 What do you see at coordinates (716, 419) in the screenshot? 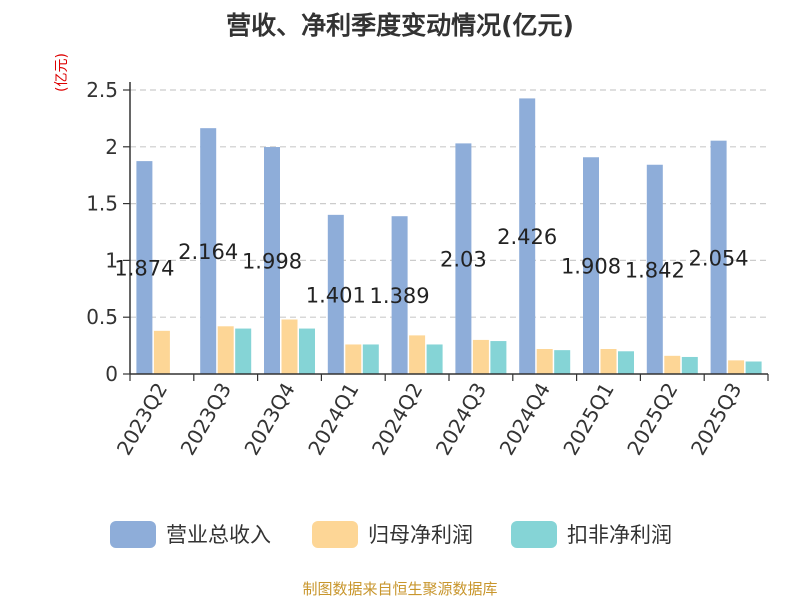
I see `x-tick-label: 2025Q3` at bounding box center [716, 419].